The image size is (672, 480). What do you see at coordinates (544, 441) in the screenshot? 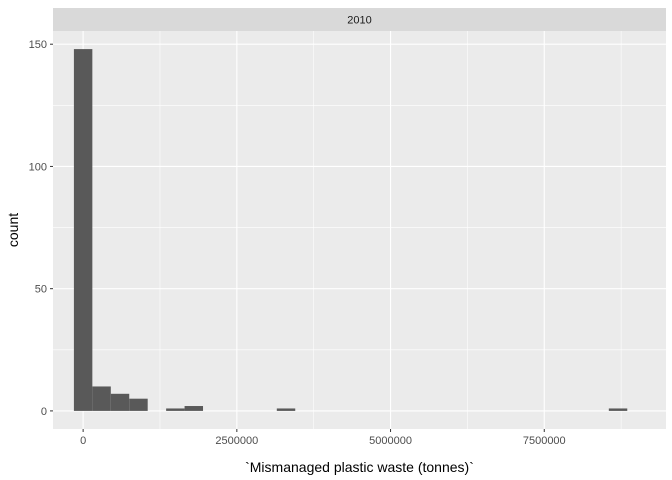
I see `x-tick-label: 7500000` at bounding box center [544, 441].